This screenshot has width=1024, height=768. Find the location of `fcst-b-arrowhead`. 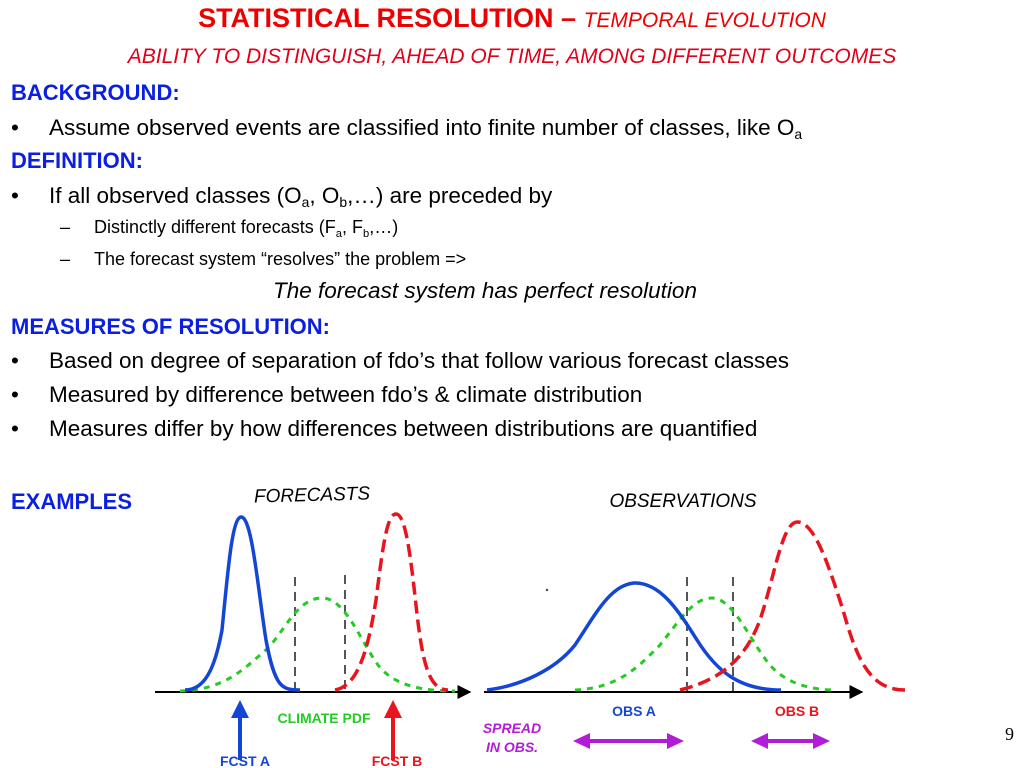

fcst-b-arrowhead is located at coordinates (393, 709).